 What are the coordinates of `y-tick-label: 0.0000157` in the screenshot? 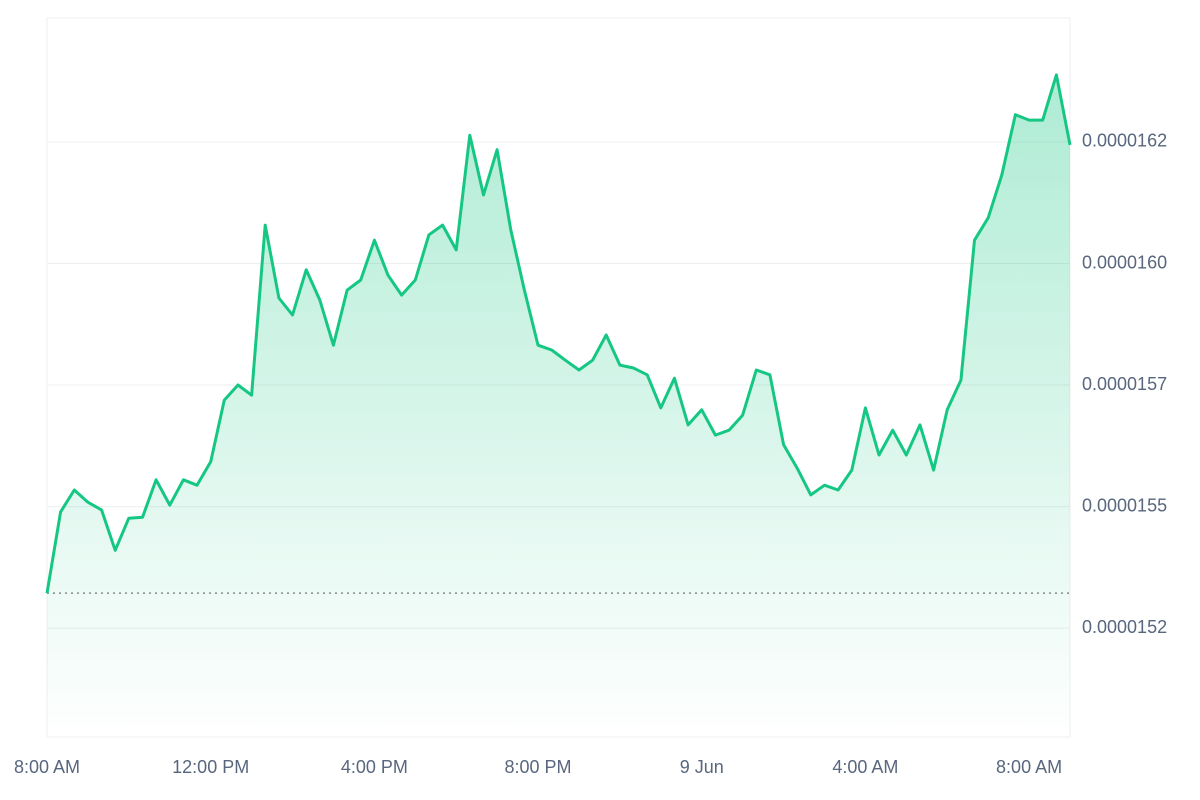 It's located at (1124, 384).